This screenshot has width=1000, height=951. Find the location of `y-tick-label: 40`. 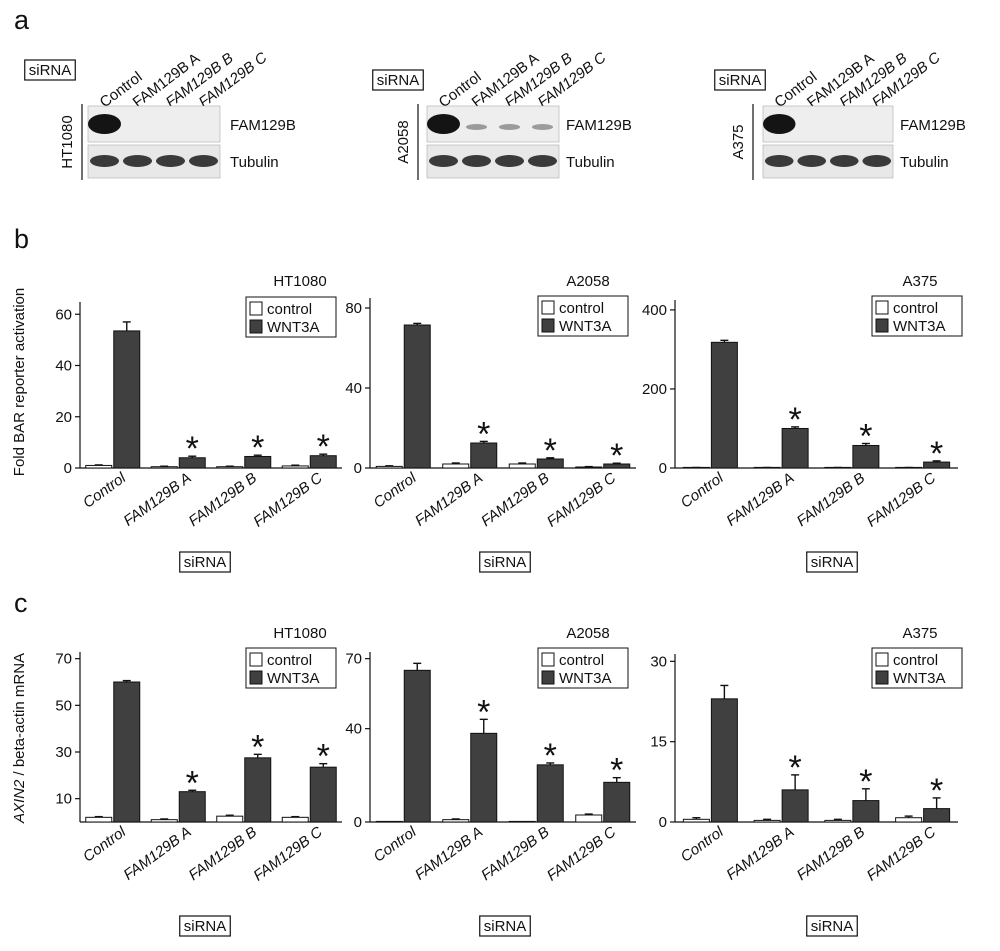

y-tick-label: 40 is located at coordinates (353, 388).